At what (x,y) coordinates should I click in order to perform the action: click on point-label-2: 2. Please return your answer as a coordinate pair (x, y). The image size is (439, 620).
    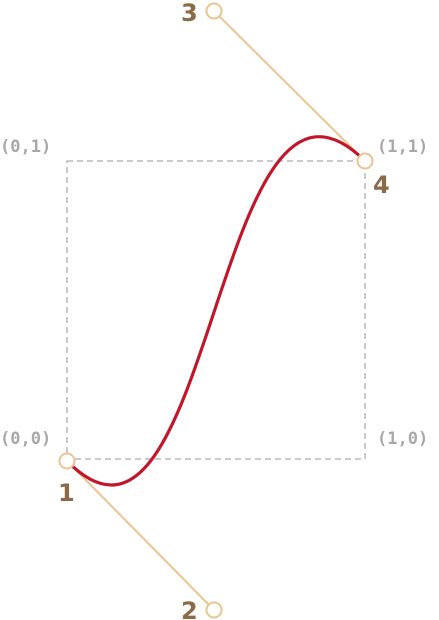
    Looking at the image, I should click on (189, 608).